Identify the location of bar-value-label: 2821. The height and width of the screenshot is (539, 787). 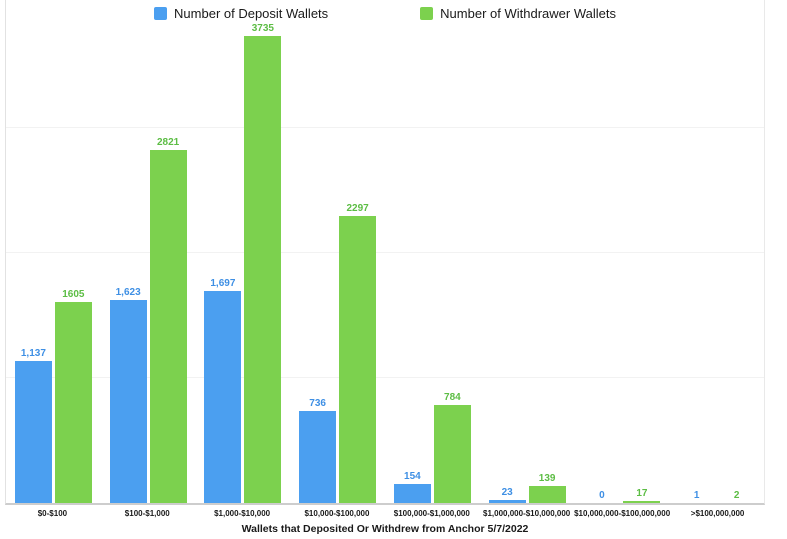
(168, 142).